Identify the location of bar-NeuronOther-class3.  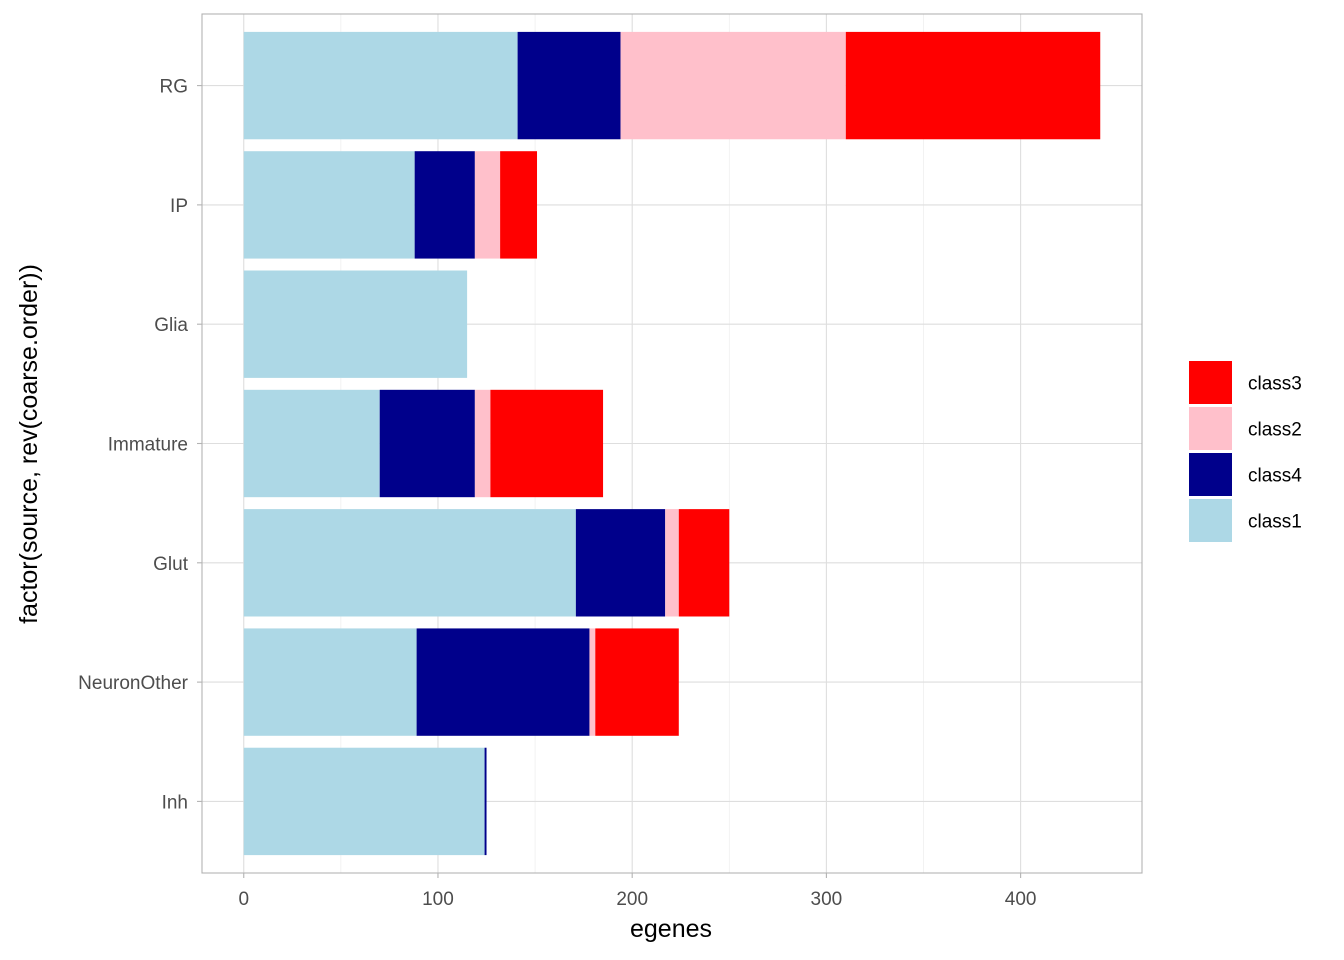
(637, 682).